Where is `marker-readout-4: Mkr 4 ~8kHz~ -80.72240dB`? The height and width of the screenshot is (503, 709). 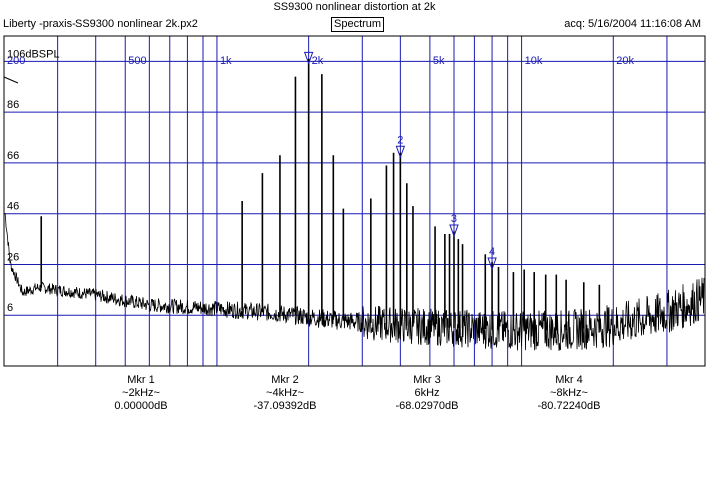 marker-readout-4: Mkr 4 ~8kHz~ -80.72240dB is located at coordinates (569, 393).